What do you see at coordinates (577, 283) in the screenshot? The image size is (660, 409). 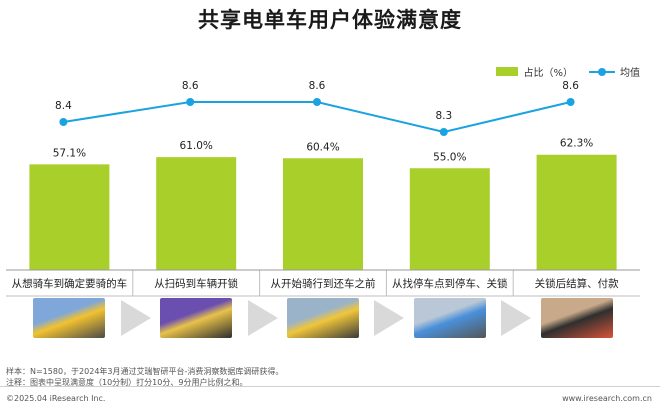 I see `category-label-5: 关锁后结算、付款` at bounding box center [577, 283].